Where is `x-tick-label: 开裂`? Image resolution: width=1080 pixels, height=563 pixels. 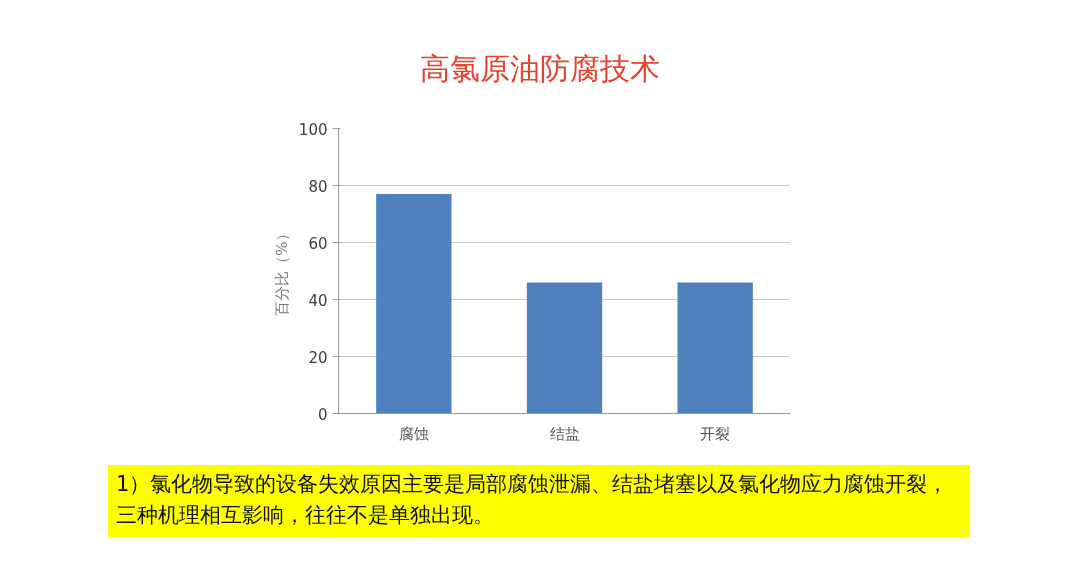
x-tick-label: 开裂 is located at coordinates (715, 433).